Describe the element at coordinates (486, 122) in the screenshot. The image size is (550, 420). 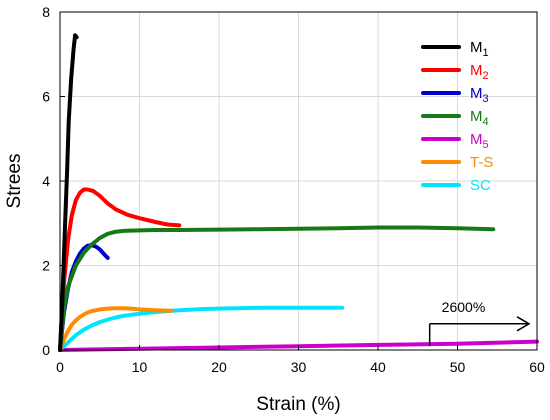
I see `legend-label-subscript: 4` at that location.